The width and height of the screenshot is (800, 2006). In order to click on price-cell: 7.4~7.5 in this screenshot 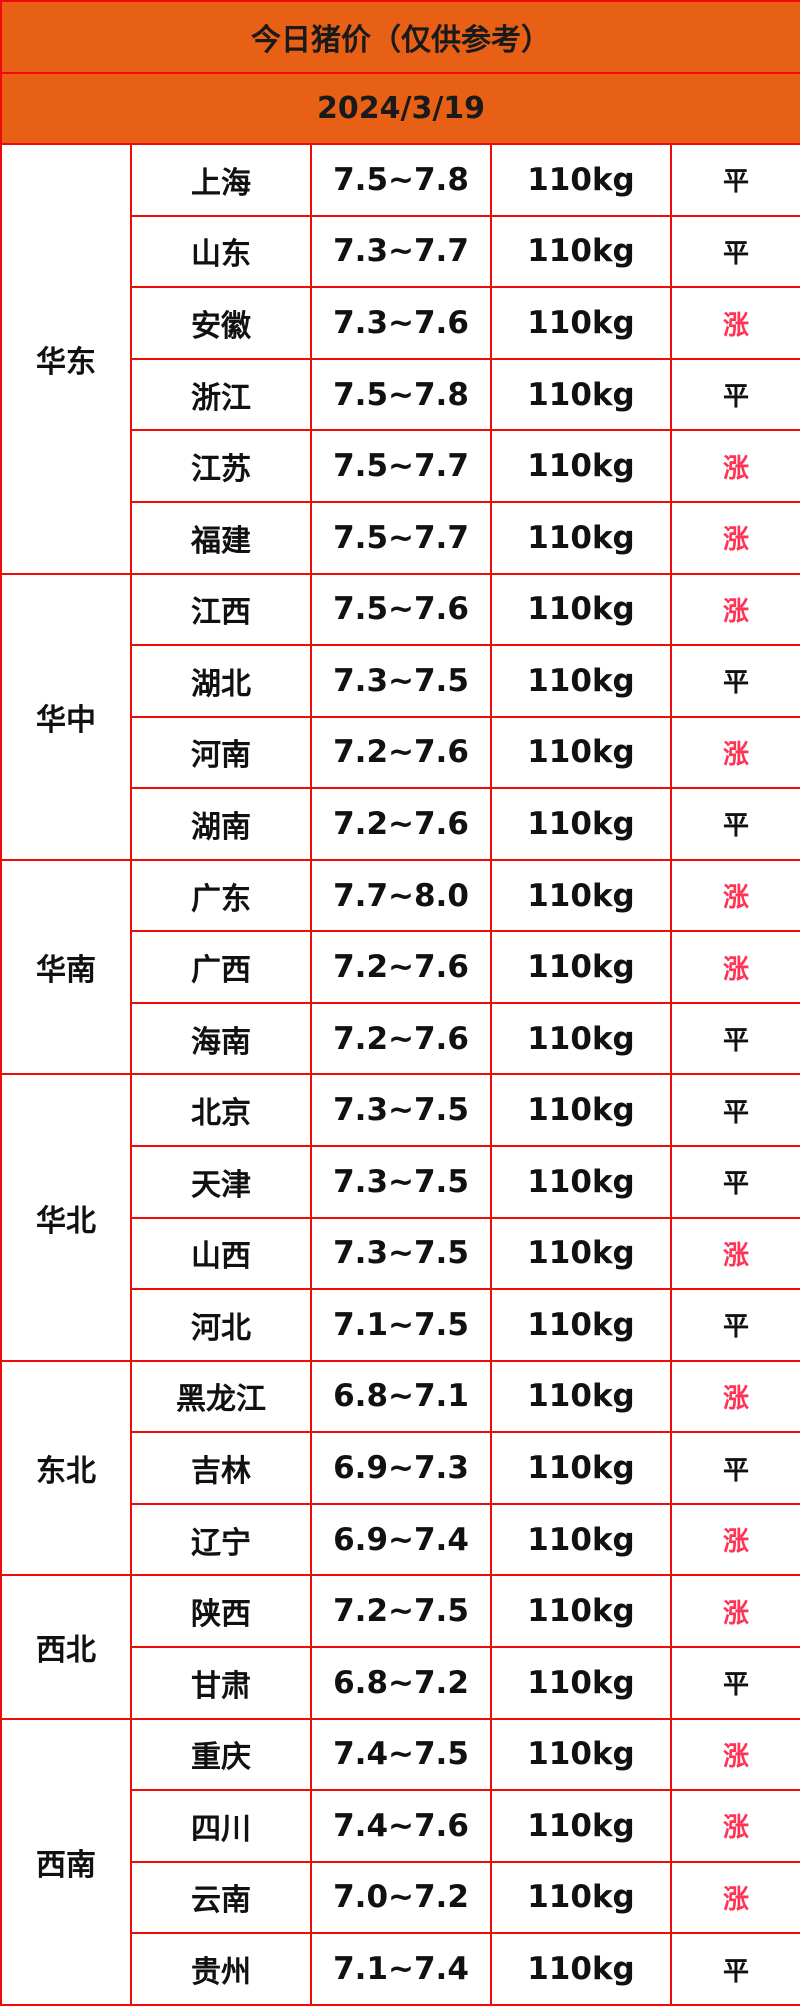, I will do `click(401, 1754)`.